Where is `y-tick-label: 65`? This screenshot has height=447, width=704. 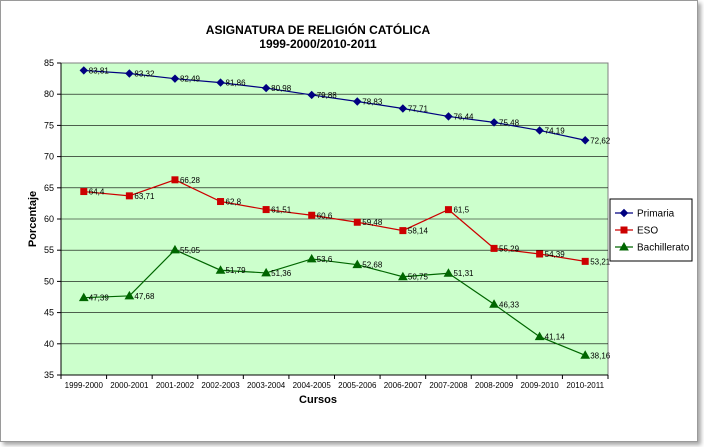 y-tick-label: 65 is located at coordinates (49, 188).